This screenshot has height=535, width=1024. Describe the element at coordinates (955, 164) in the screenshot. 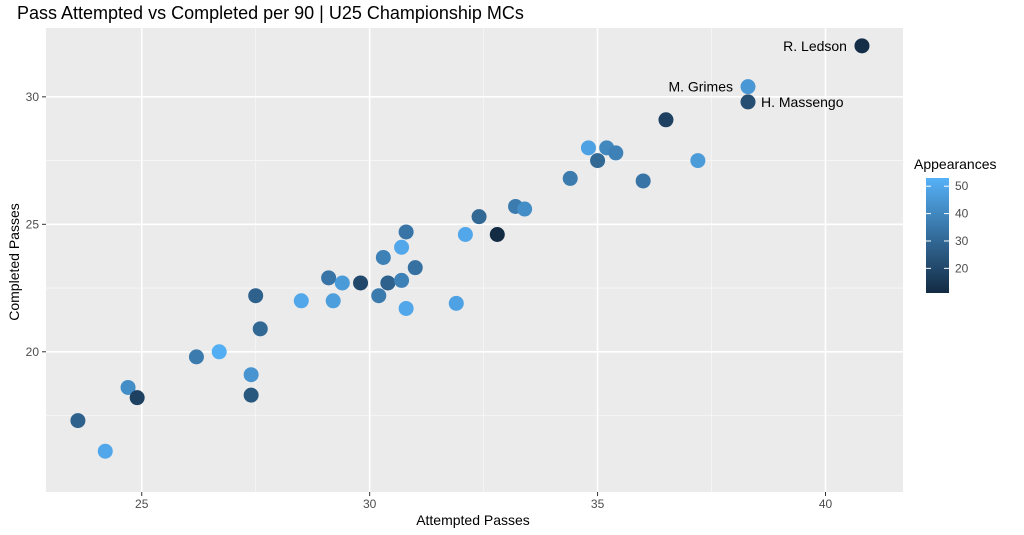

I see `legend-title: Appearances` at that location.